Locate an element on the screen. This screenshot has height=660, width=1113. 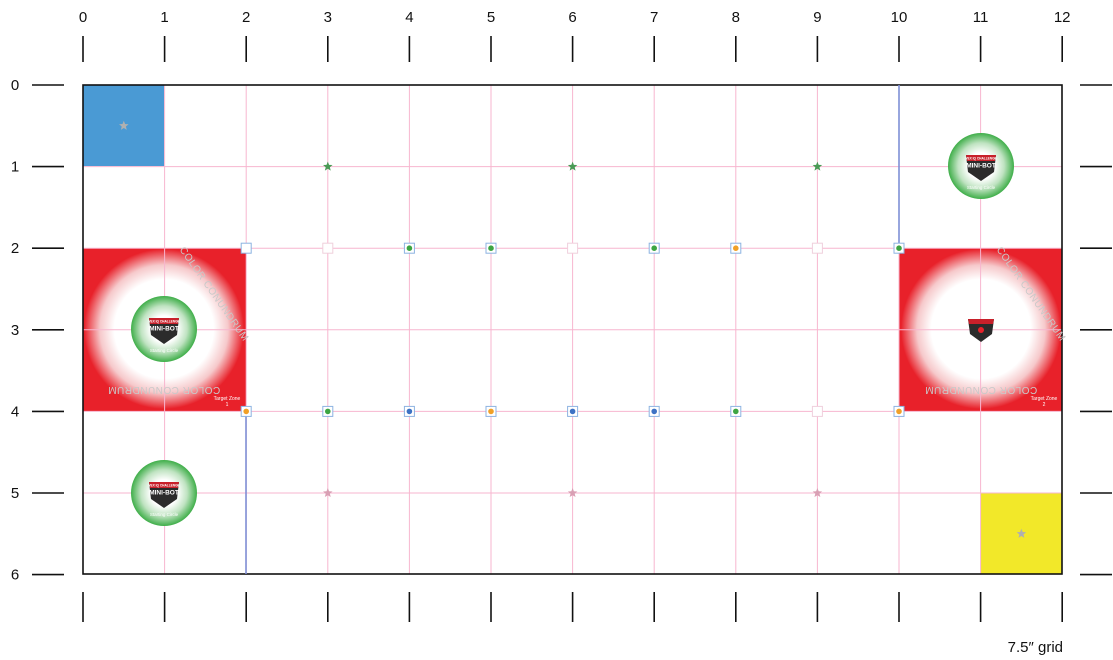
target-zone-2-label: Target Zone 2 is located at coordinates (1044, 402).